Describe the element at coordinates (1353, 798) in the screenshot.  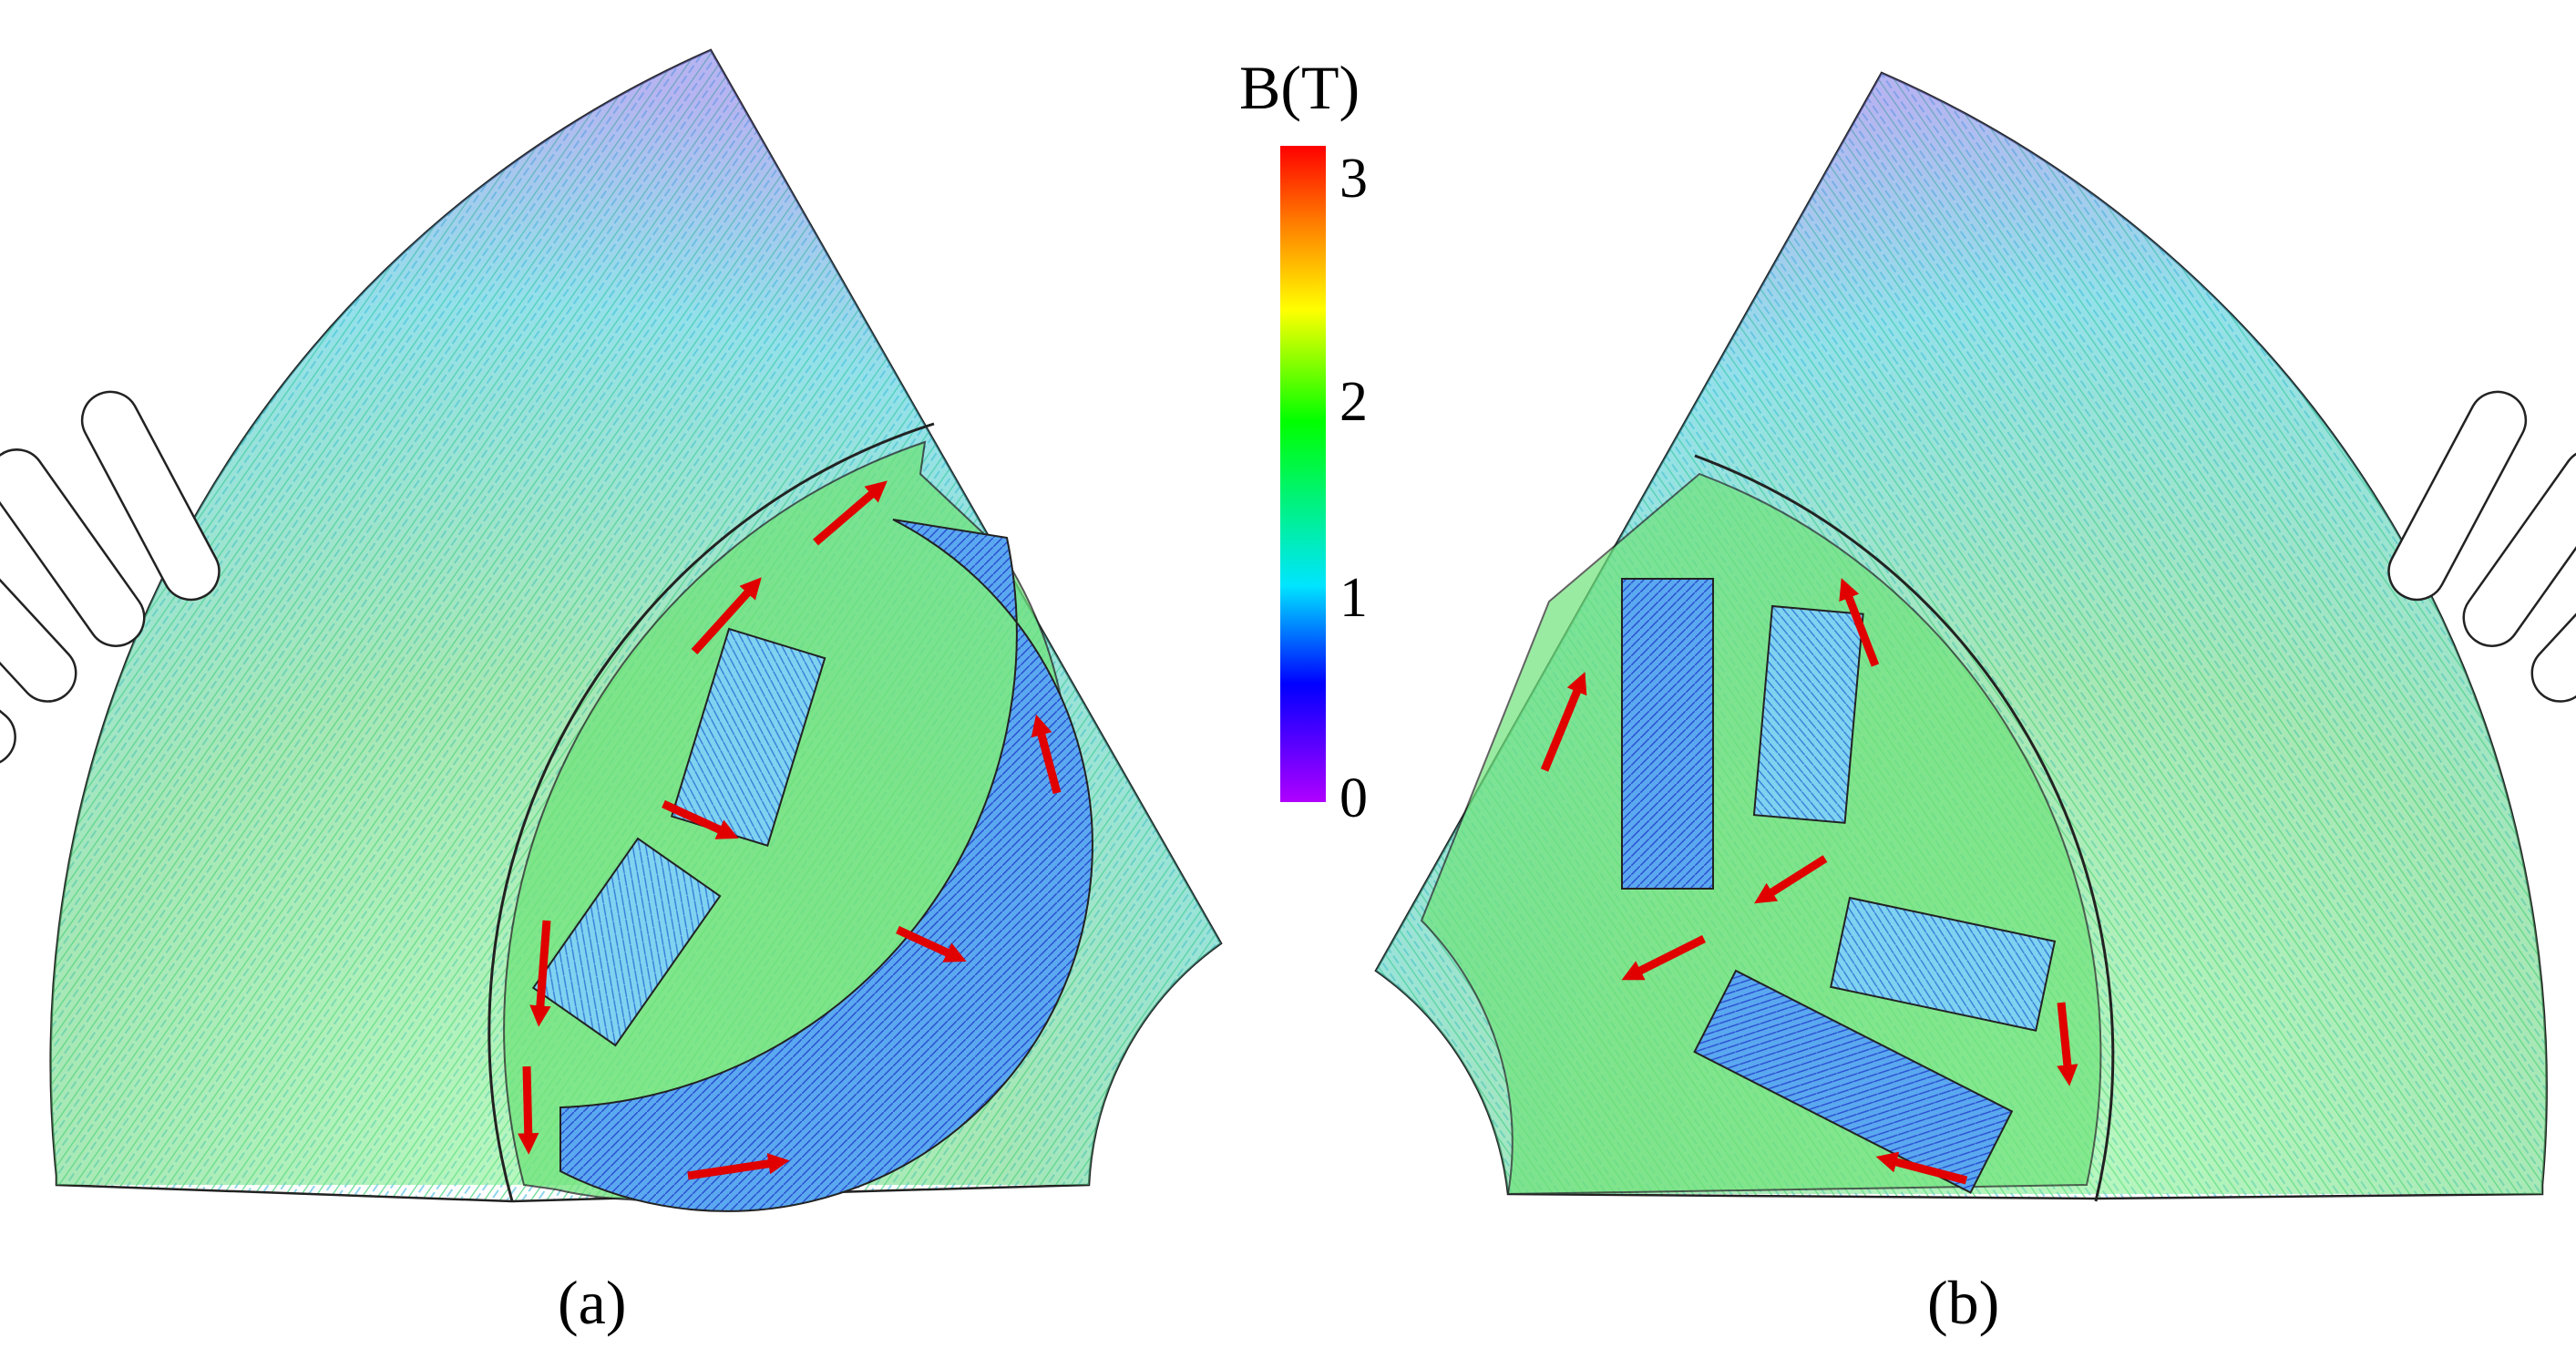
I see `colorbar-tick-label: 0` at that location.